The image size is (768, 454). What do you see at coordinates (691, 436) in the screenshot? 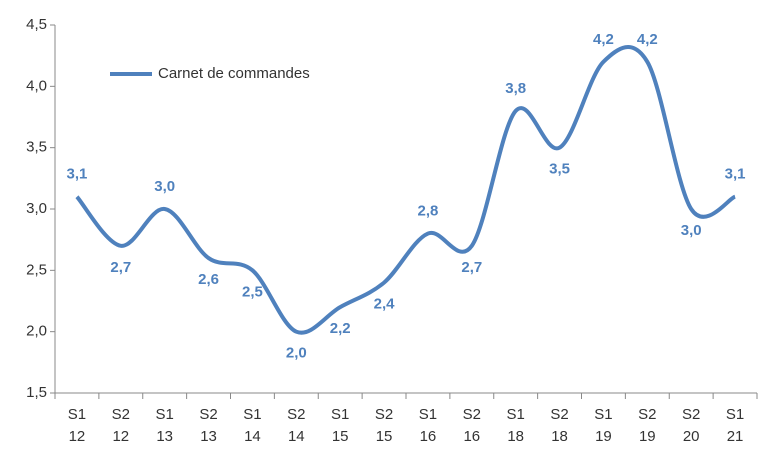
I see `x-tick-label: 20` at bounding box center [691, 436].